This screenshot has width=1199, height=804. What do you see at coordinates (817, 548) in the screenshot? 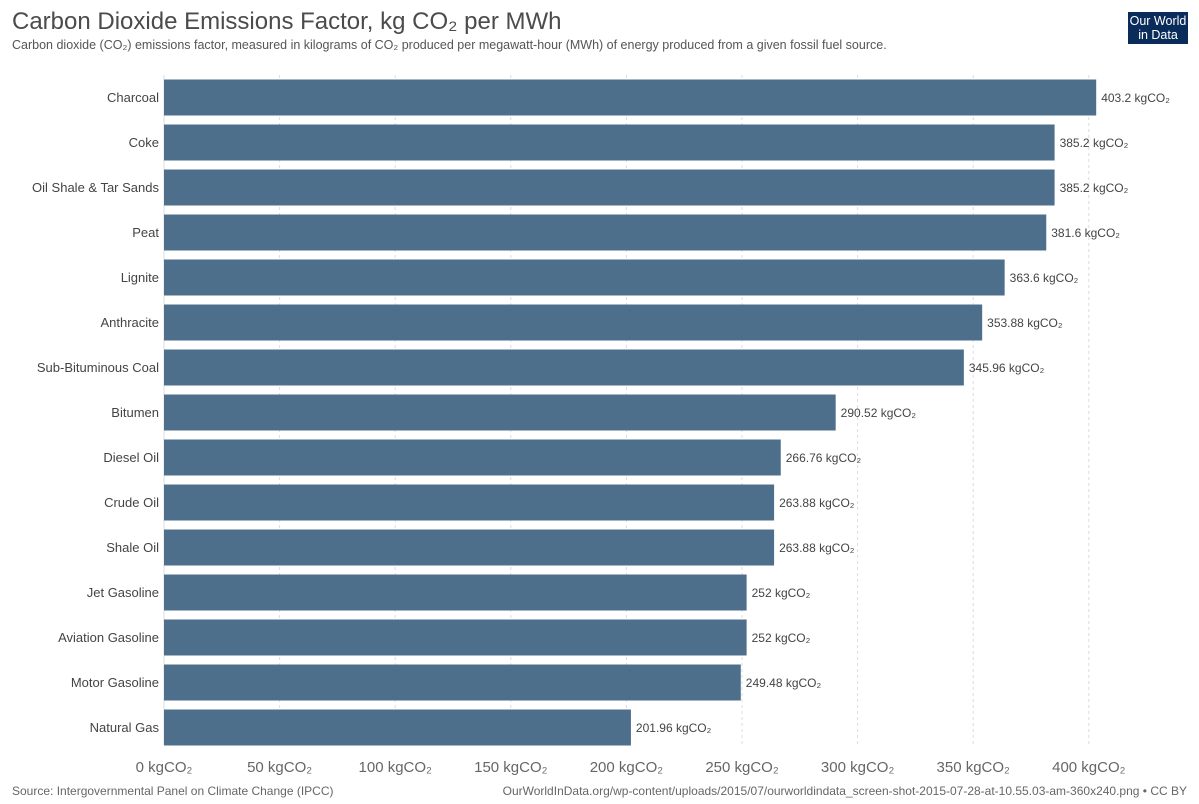
I see `value-label-shale-oil: 263.88 kgCO₂` at bounding box center [817, 548].